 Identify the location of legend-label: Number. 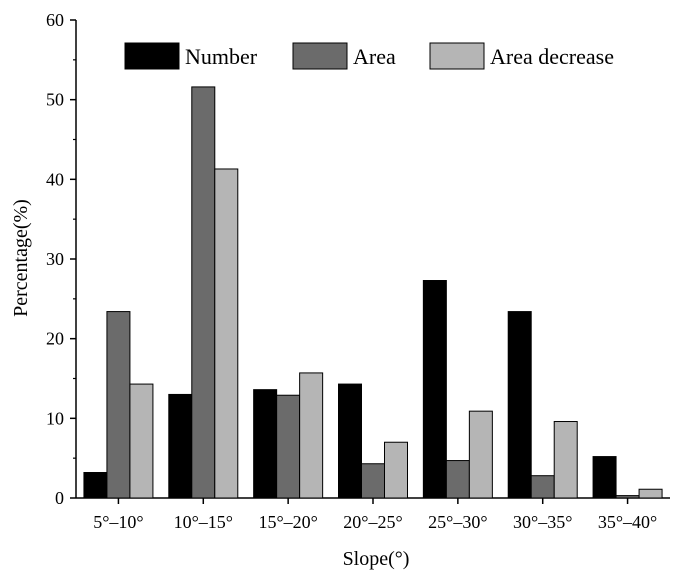
(221, 56).